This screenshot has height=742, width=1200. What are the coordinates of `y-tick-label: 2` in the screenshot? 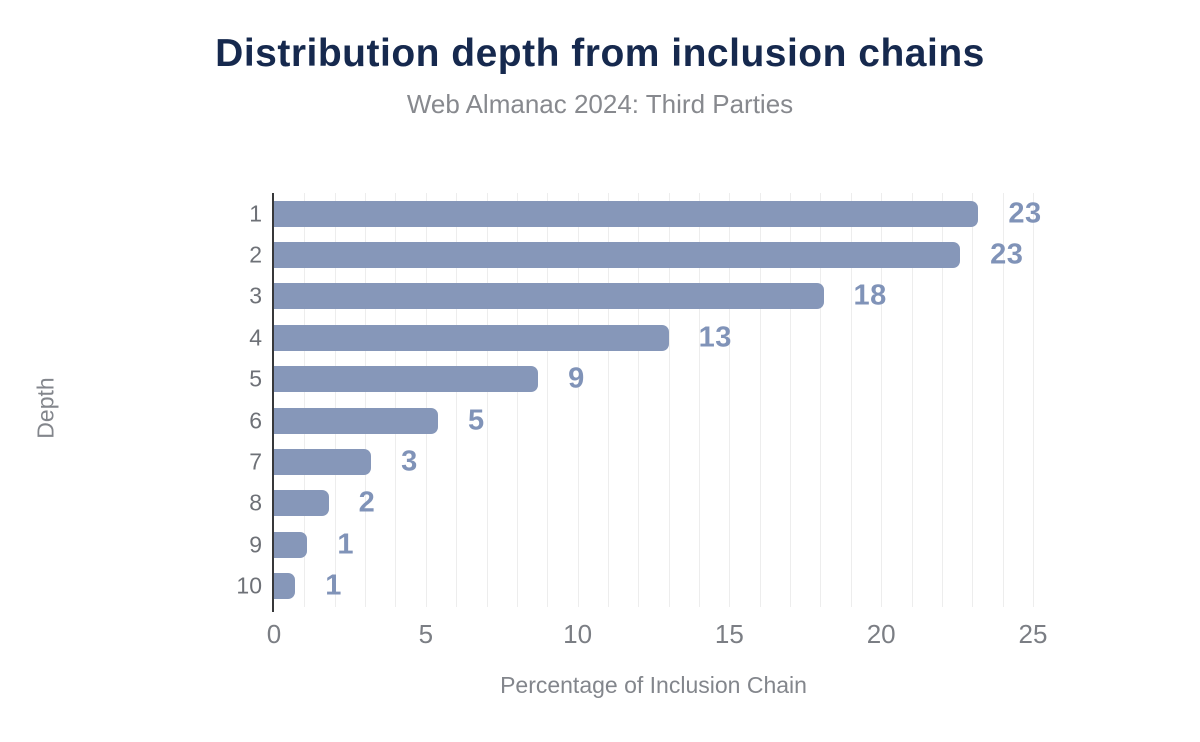 It's located at (255, 254).